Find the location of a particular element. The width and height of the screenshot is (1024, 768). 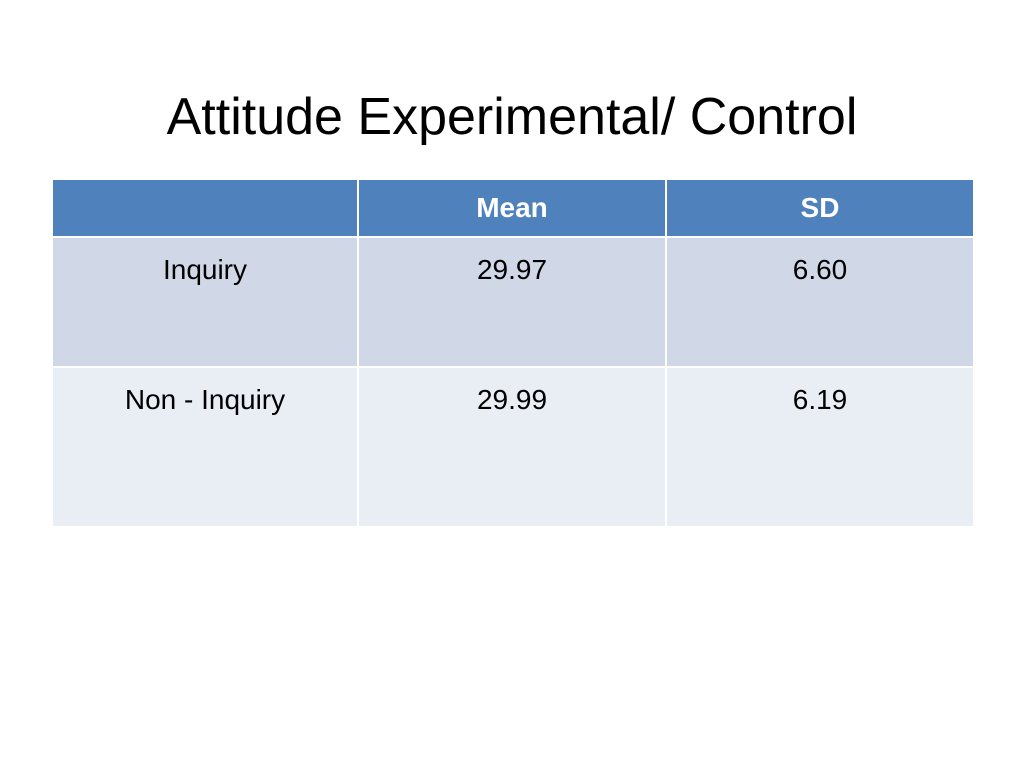

sd-value: 6.60 is located at coordinates (820, 302).